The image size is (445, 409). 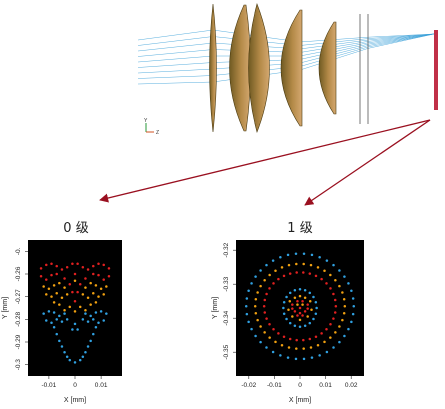 I want to click on axis-z-label: Z, so click(x=157, y=133).